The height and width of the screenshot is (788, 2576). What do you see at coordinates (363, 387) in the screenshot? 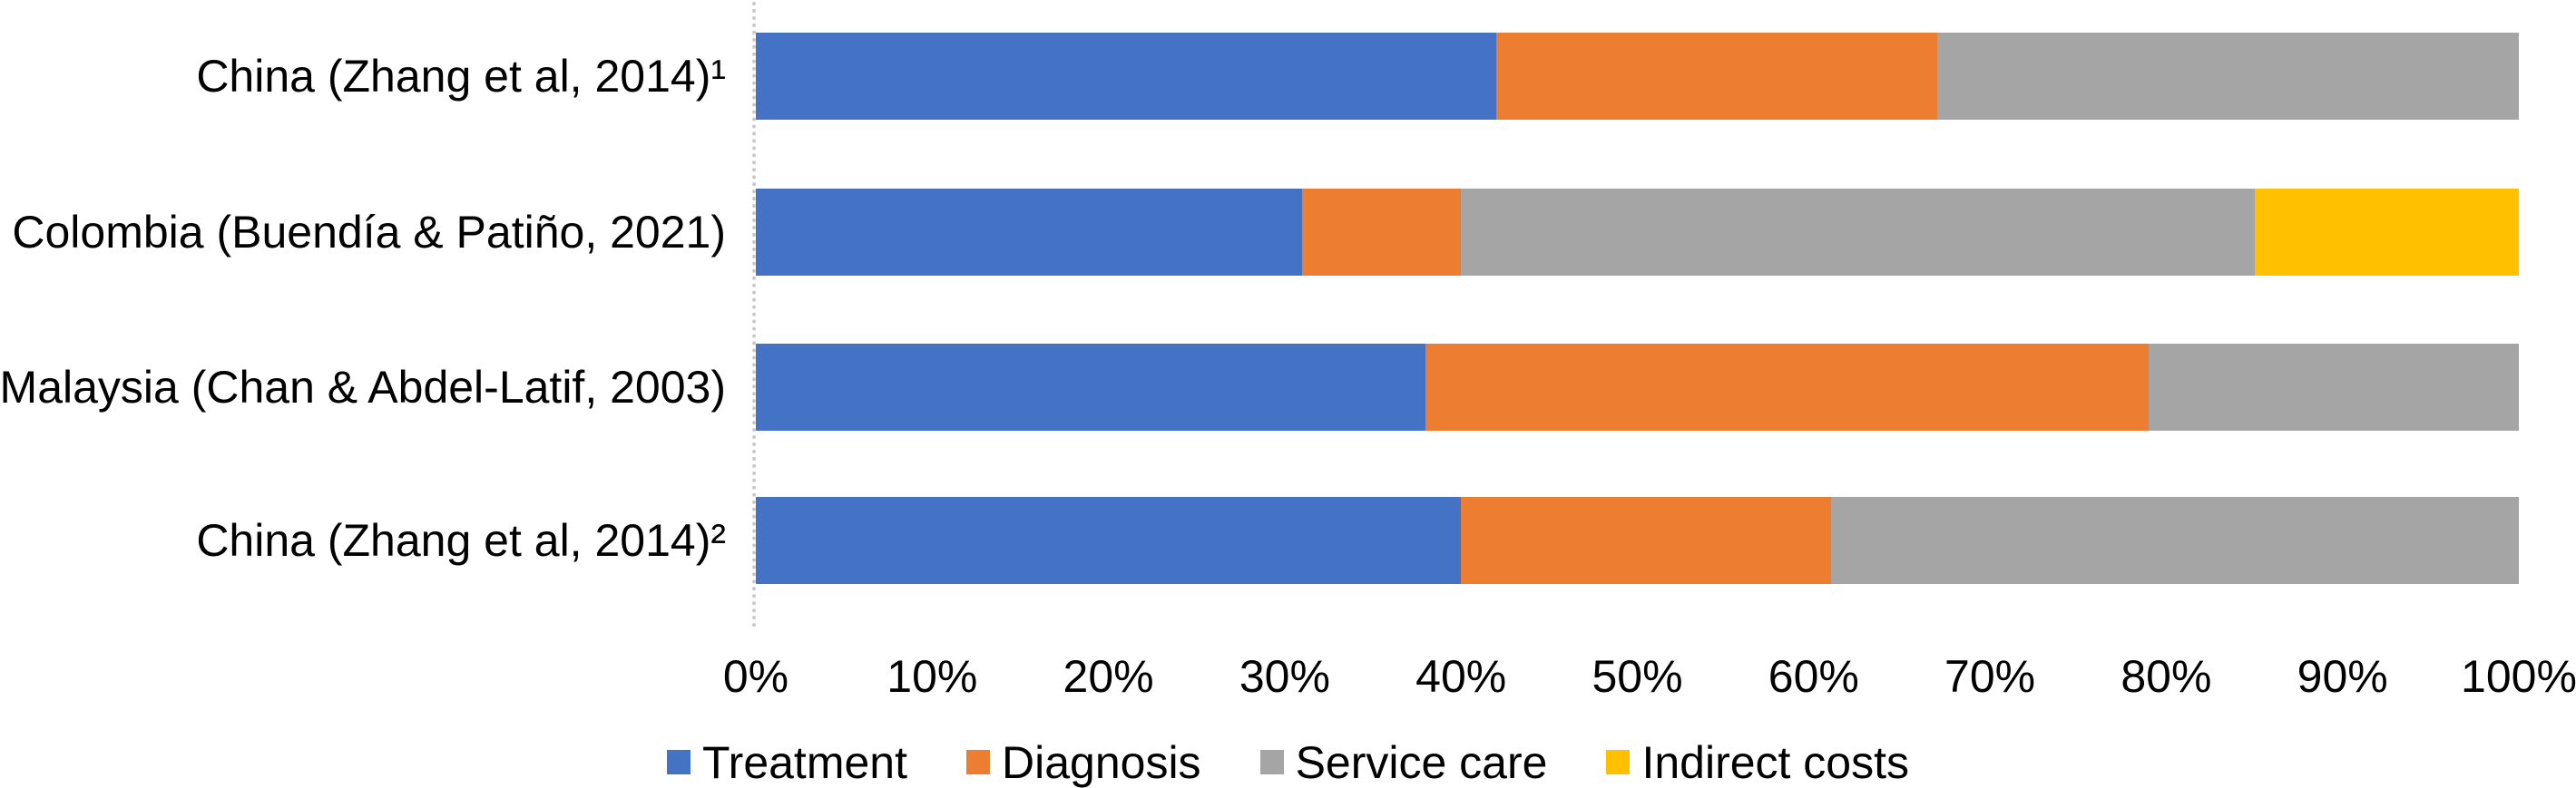
I see `category-label-3: Malaysia (Chan & Abdel-Latif, 2003)` at bounding box center [363, 387].